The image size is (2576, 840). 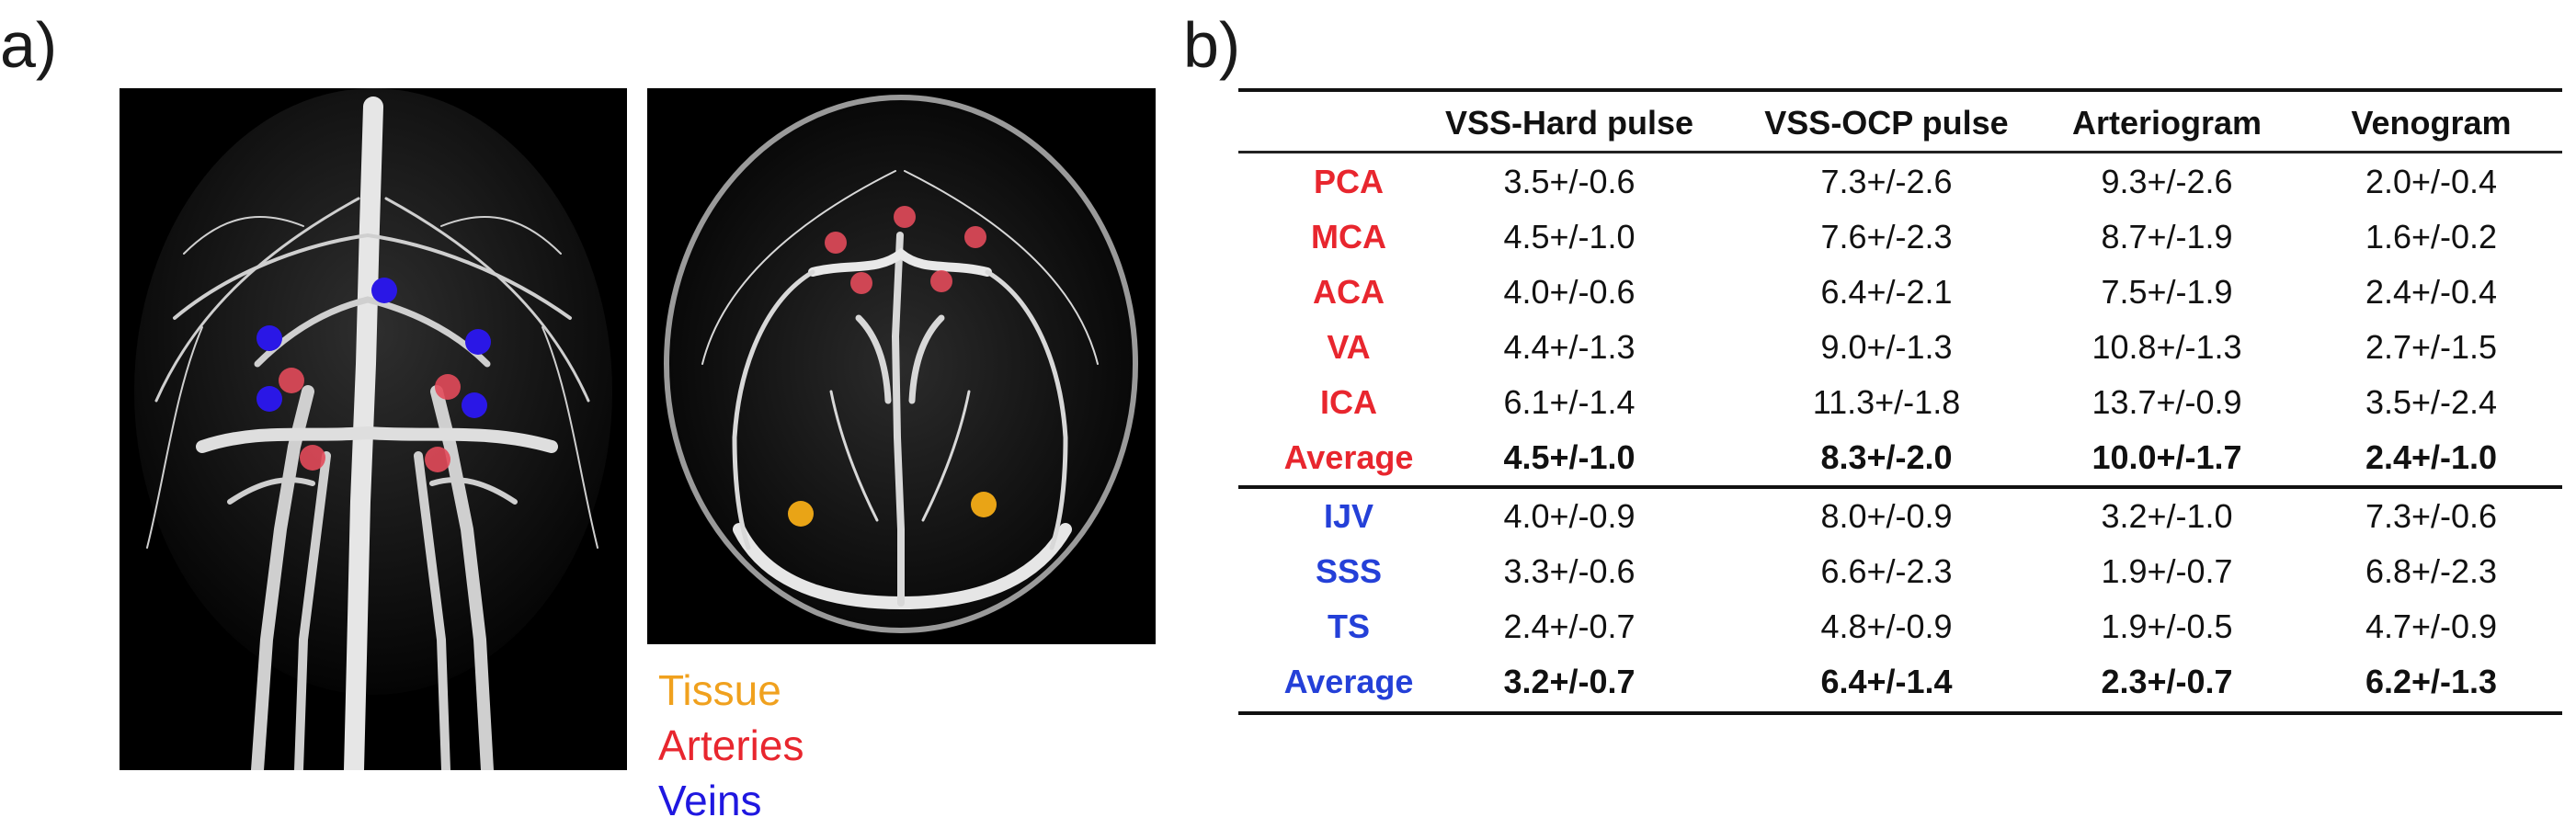 What do you see at coordinates (901, 366) in the screenshot?
I see `axial-angiogram-image` at bounding box center [901, 366].